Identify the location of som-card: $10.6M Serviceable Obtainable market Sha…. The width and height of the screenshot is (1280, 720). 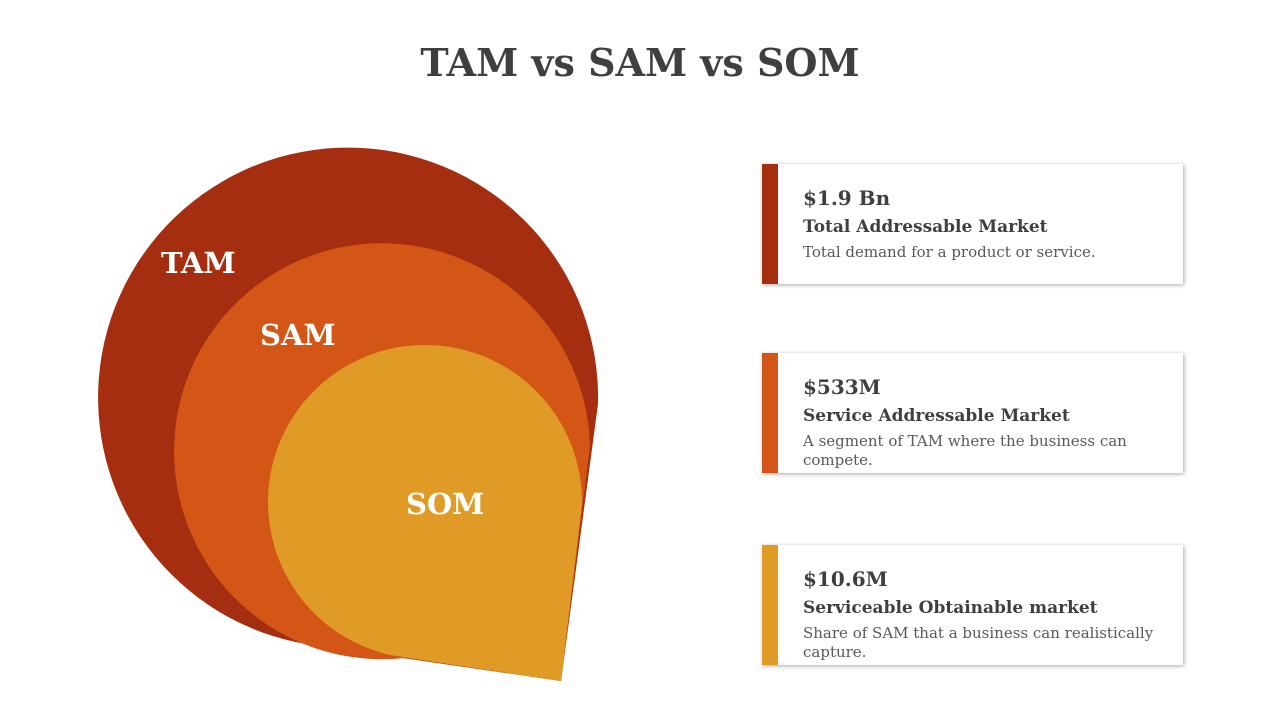
(972, 605).